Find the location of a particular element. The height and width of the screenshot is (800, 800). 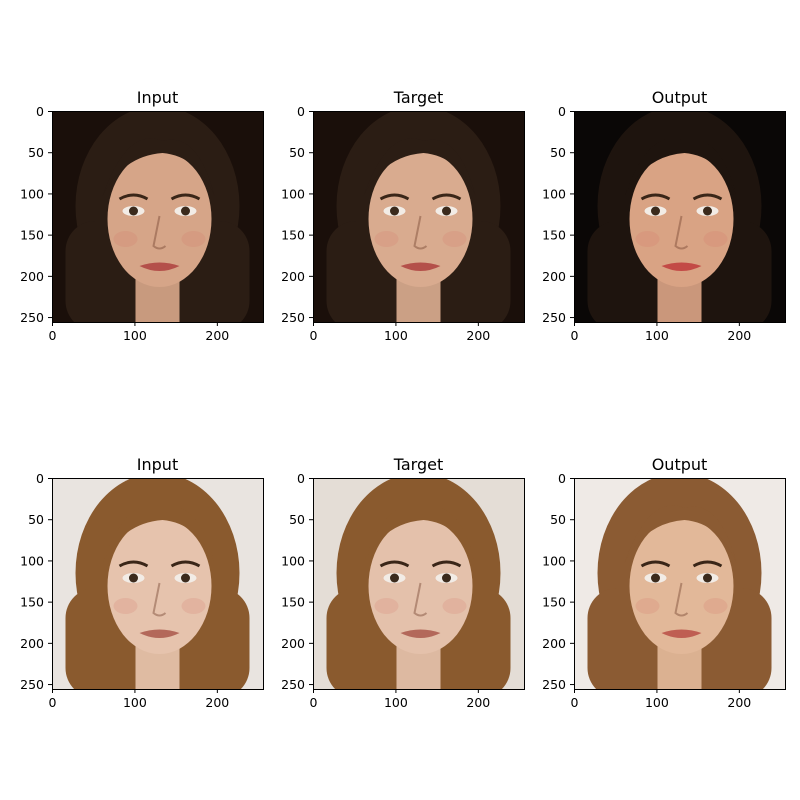

panel-5: Target 0 50 100 150 200 250 0 100 200 is located at coordinates (403, 582).